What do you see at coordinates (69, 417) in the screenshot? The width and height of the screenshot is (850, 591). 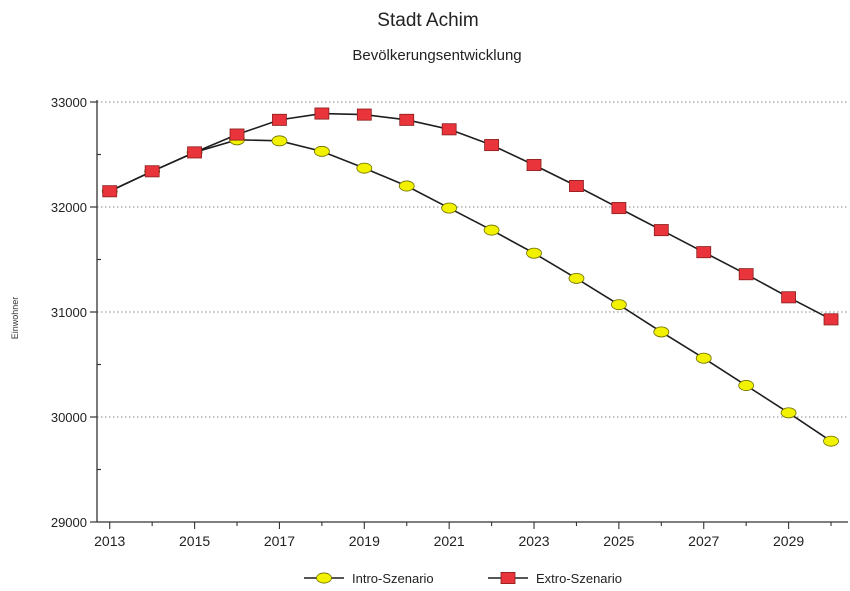 I see `y-tick-label: 30000` at bounding box center [69, 417].